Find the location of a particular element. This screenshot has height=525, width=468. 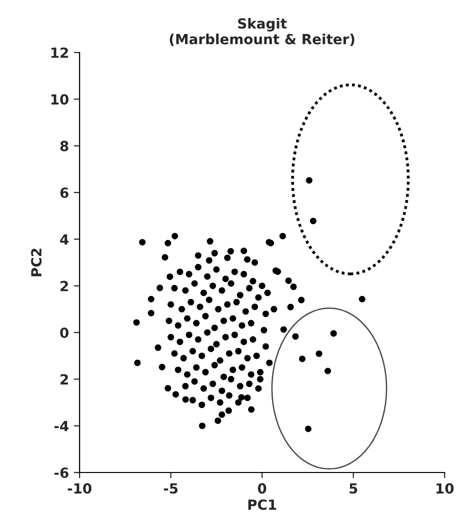

x-axis-title: PC1 is located at coordinates (262, 504).